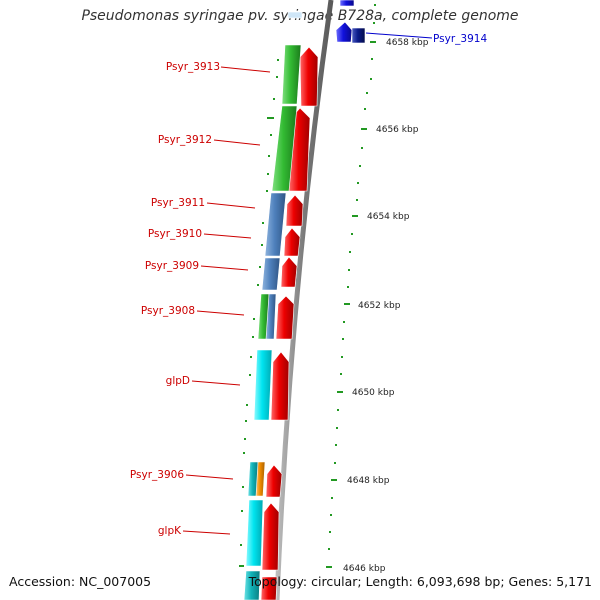  I want to click on scale-label: 4652 kbp, so click(379, 306).